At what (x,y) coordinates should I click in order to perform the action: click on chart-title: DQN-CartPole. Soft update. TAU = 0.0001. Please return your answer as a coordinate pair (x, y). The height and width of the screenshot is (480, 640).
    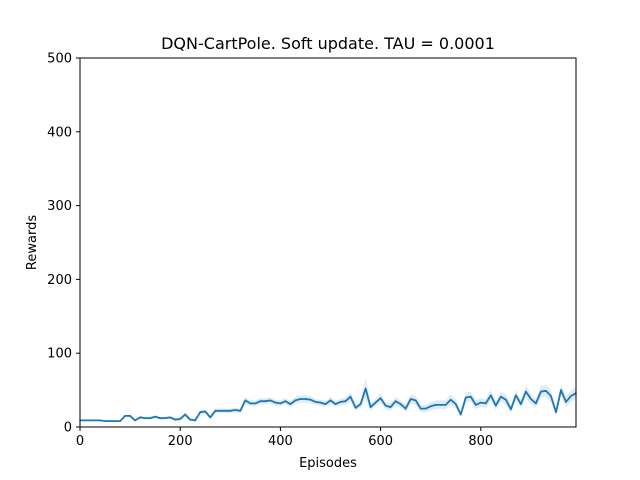
    Looking at the image, I should click on (328, 43).